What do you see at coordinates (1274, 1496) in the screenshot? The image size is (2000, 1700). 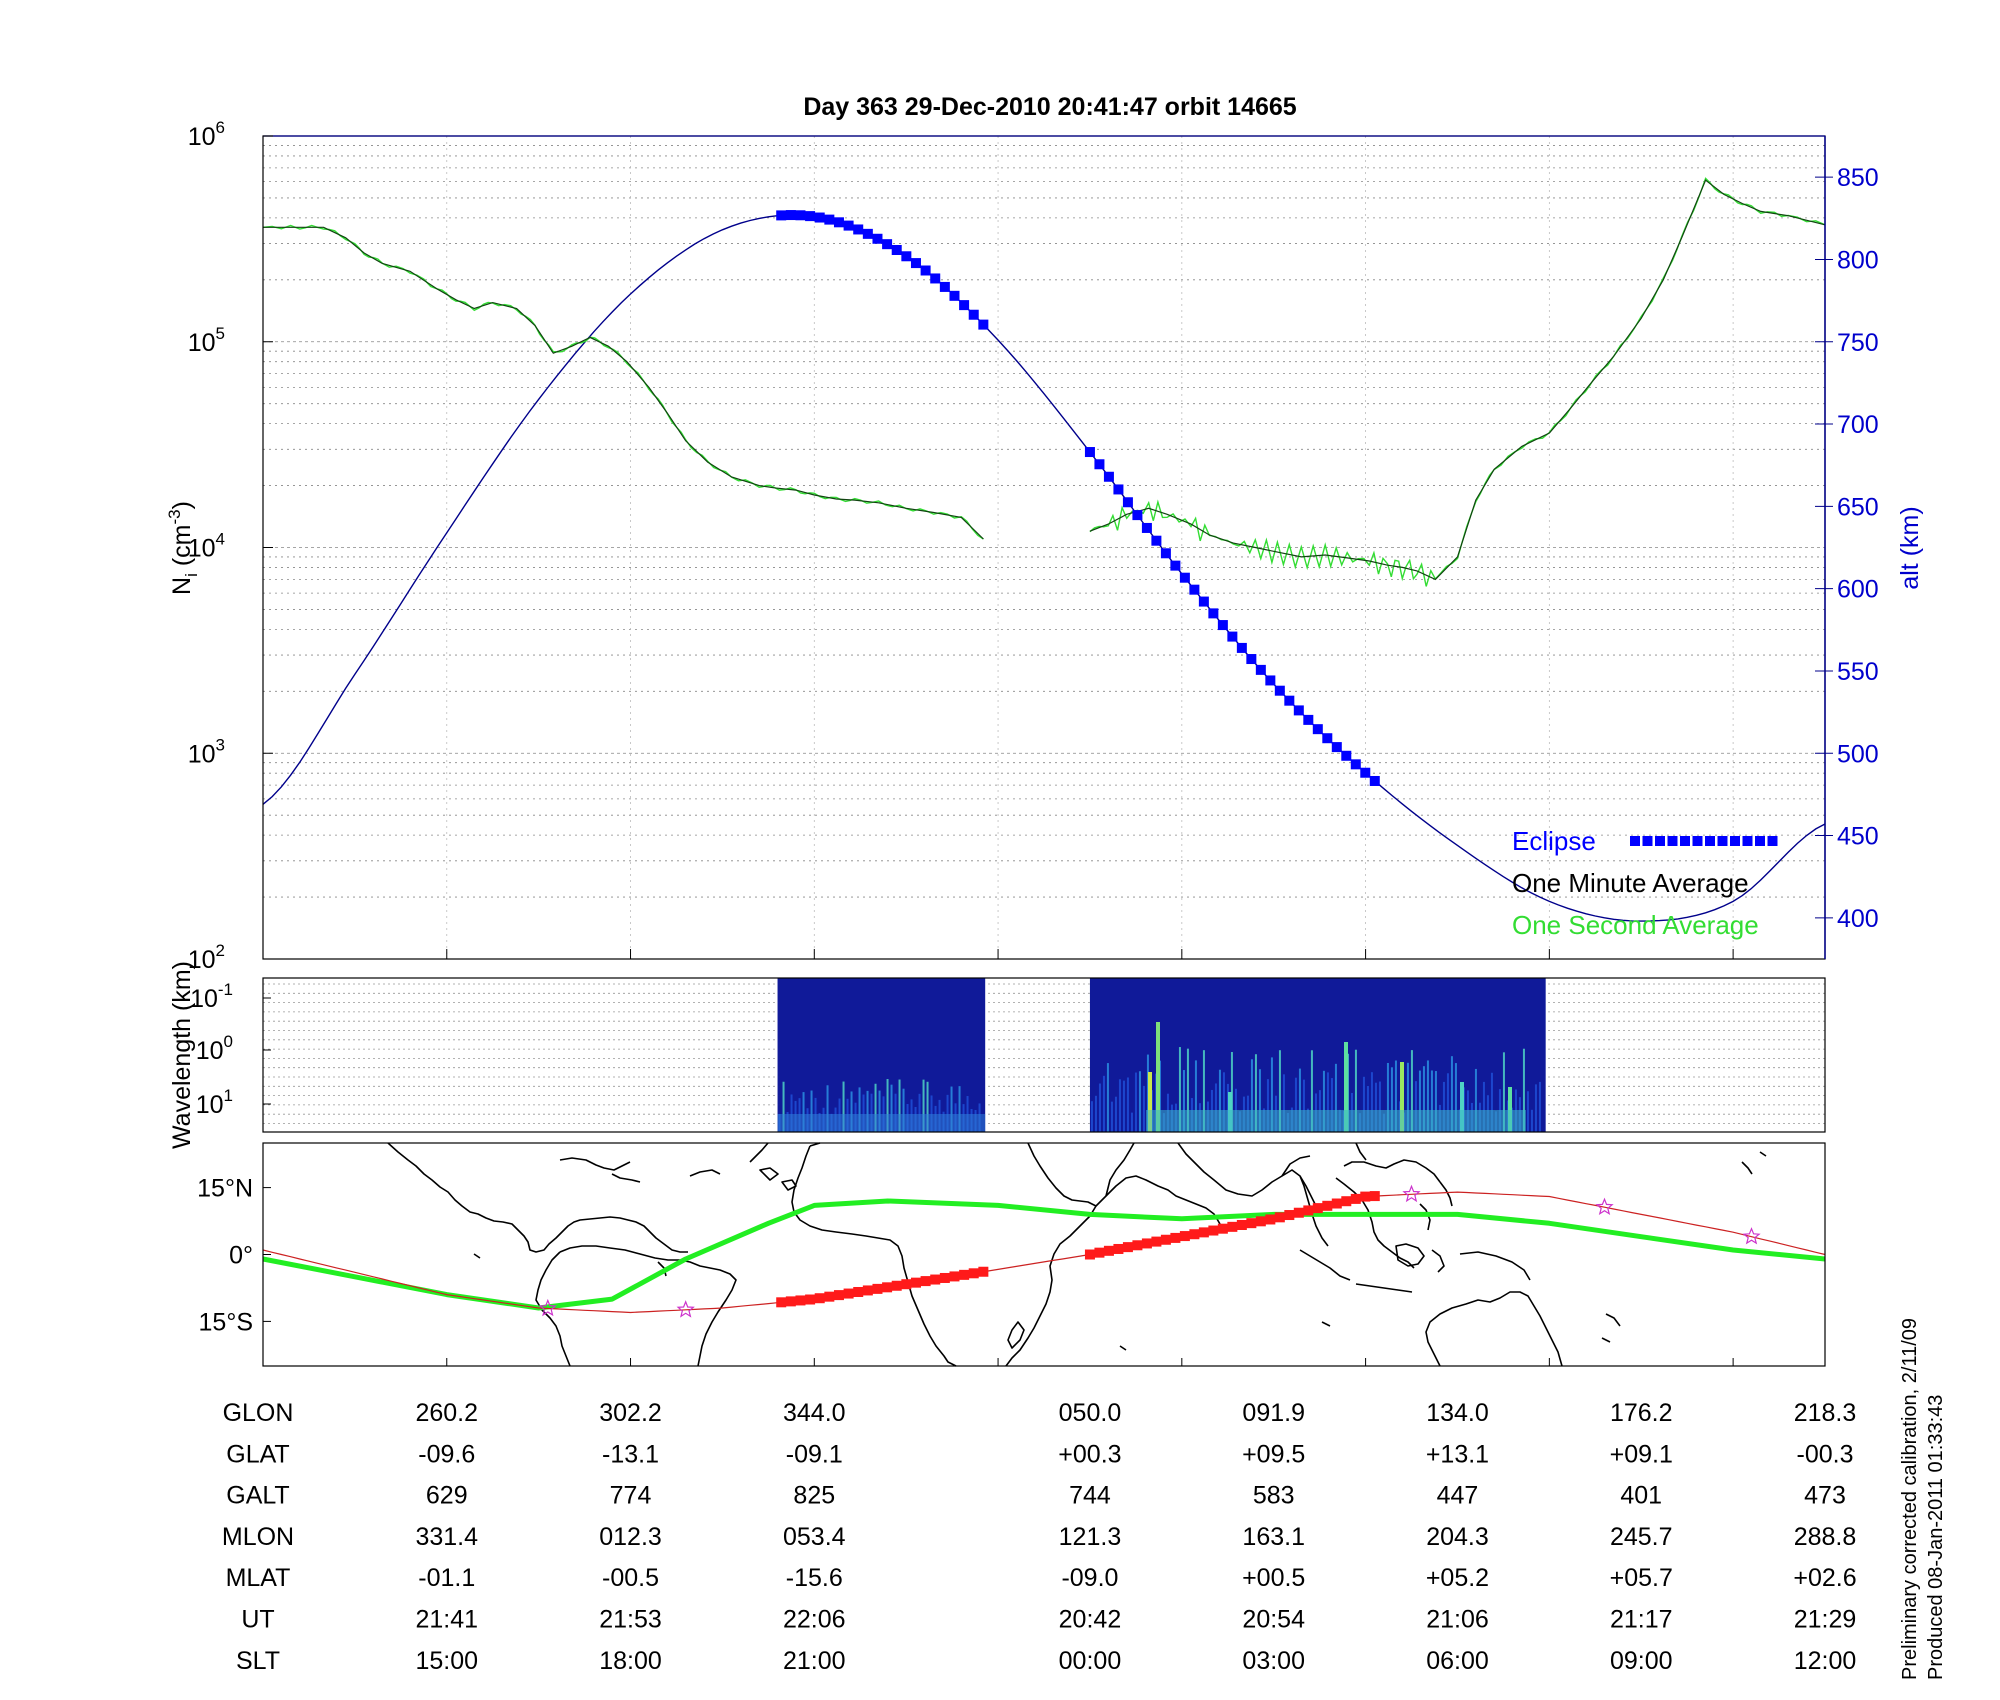 I see `ephemeris-cell: 583` at bounding box center [1274, 1496].